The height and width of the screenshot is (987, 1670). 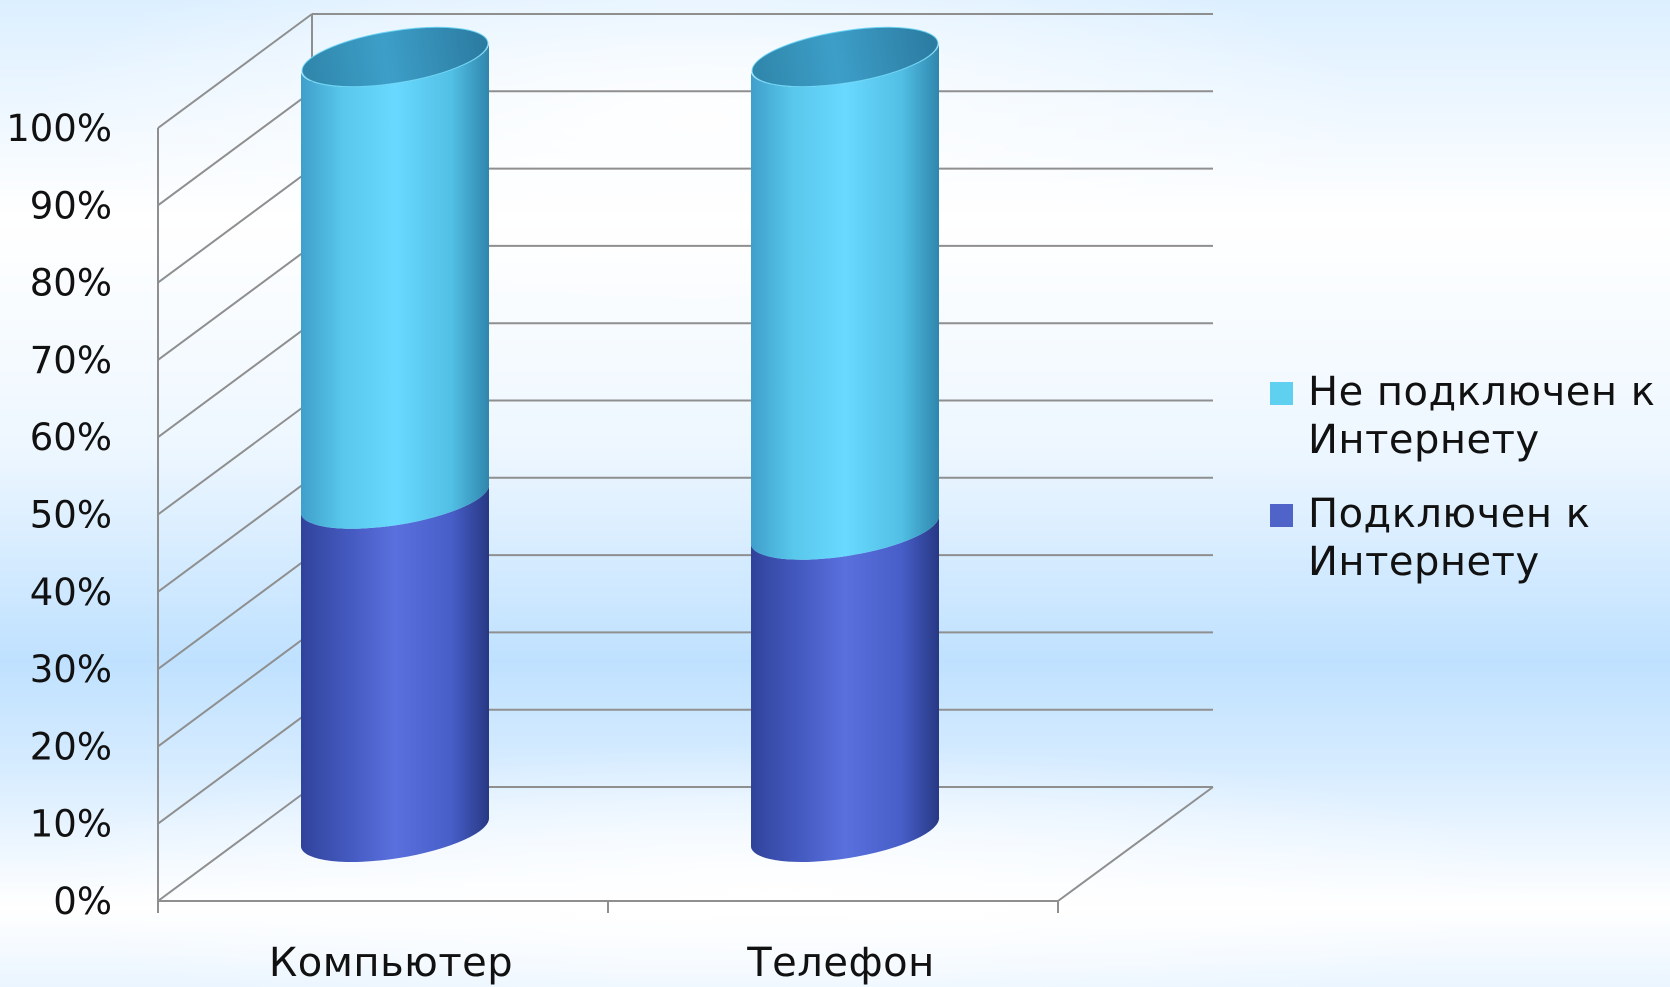 I want to click on x-tick-label: Компьютер, so click(x=391, y=963).